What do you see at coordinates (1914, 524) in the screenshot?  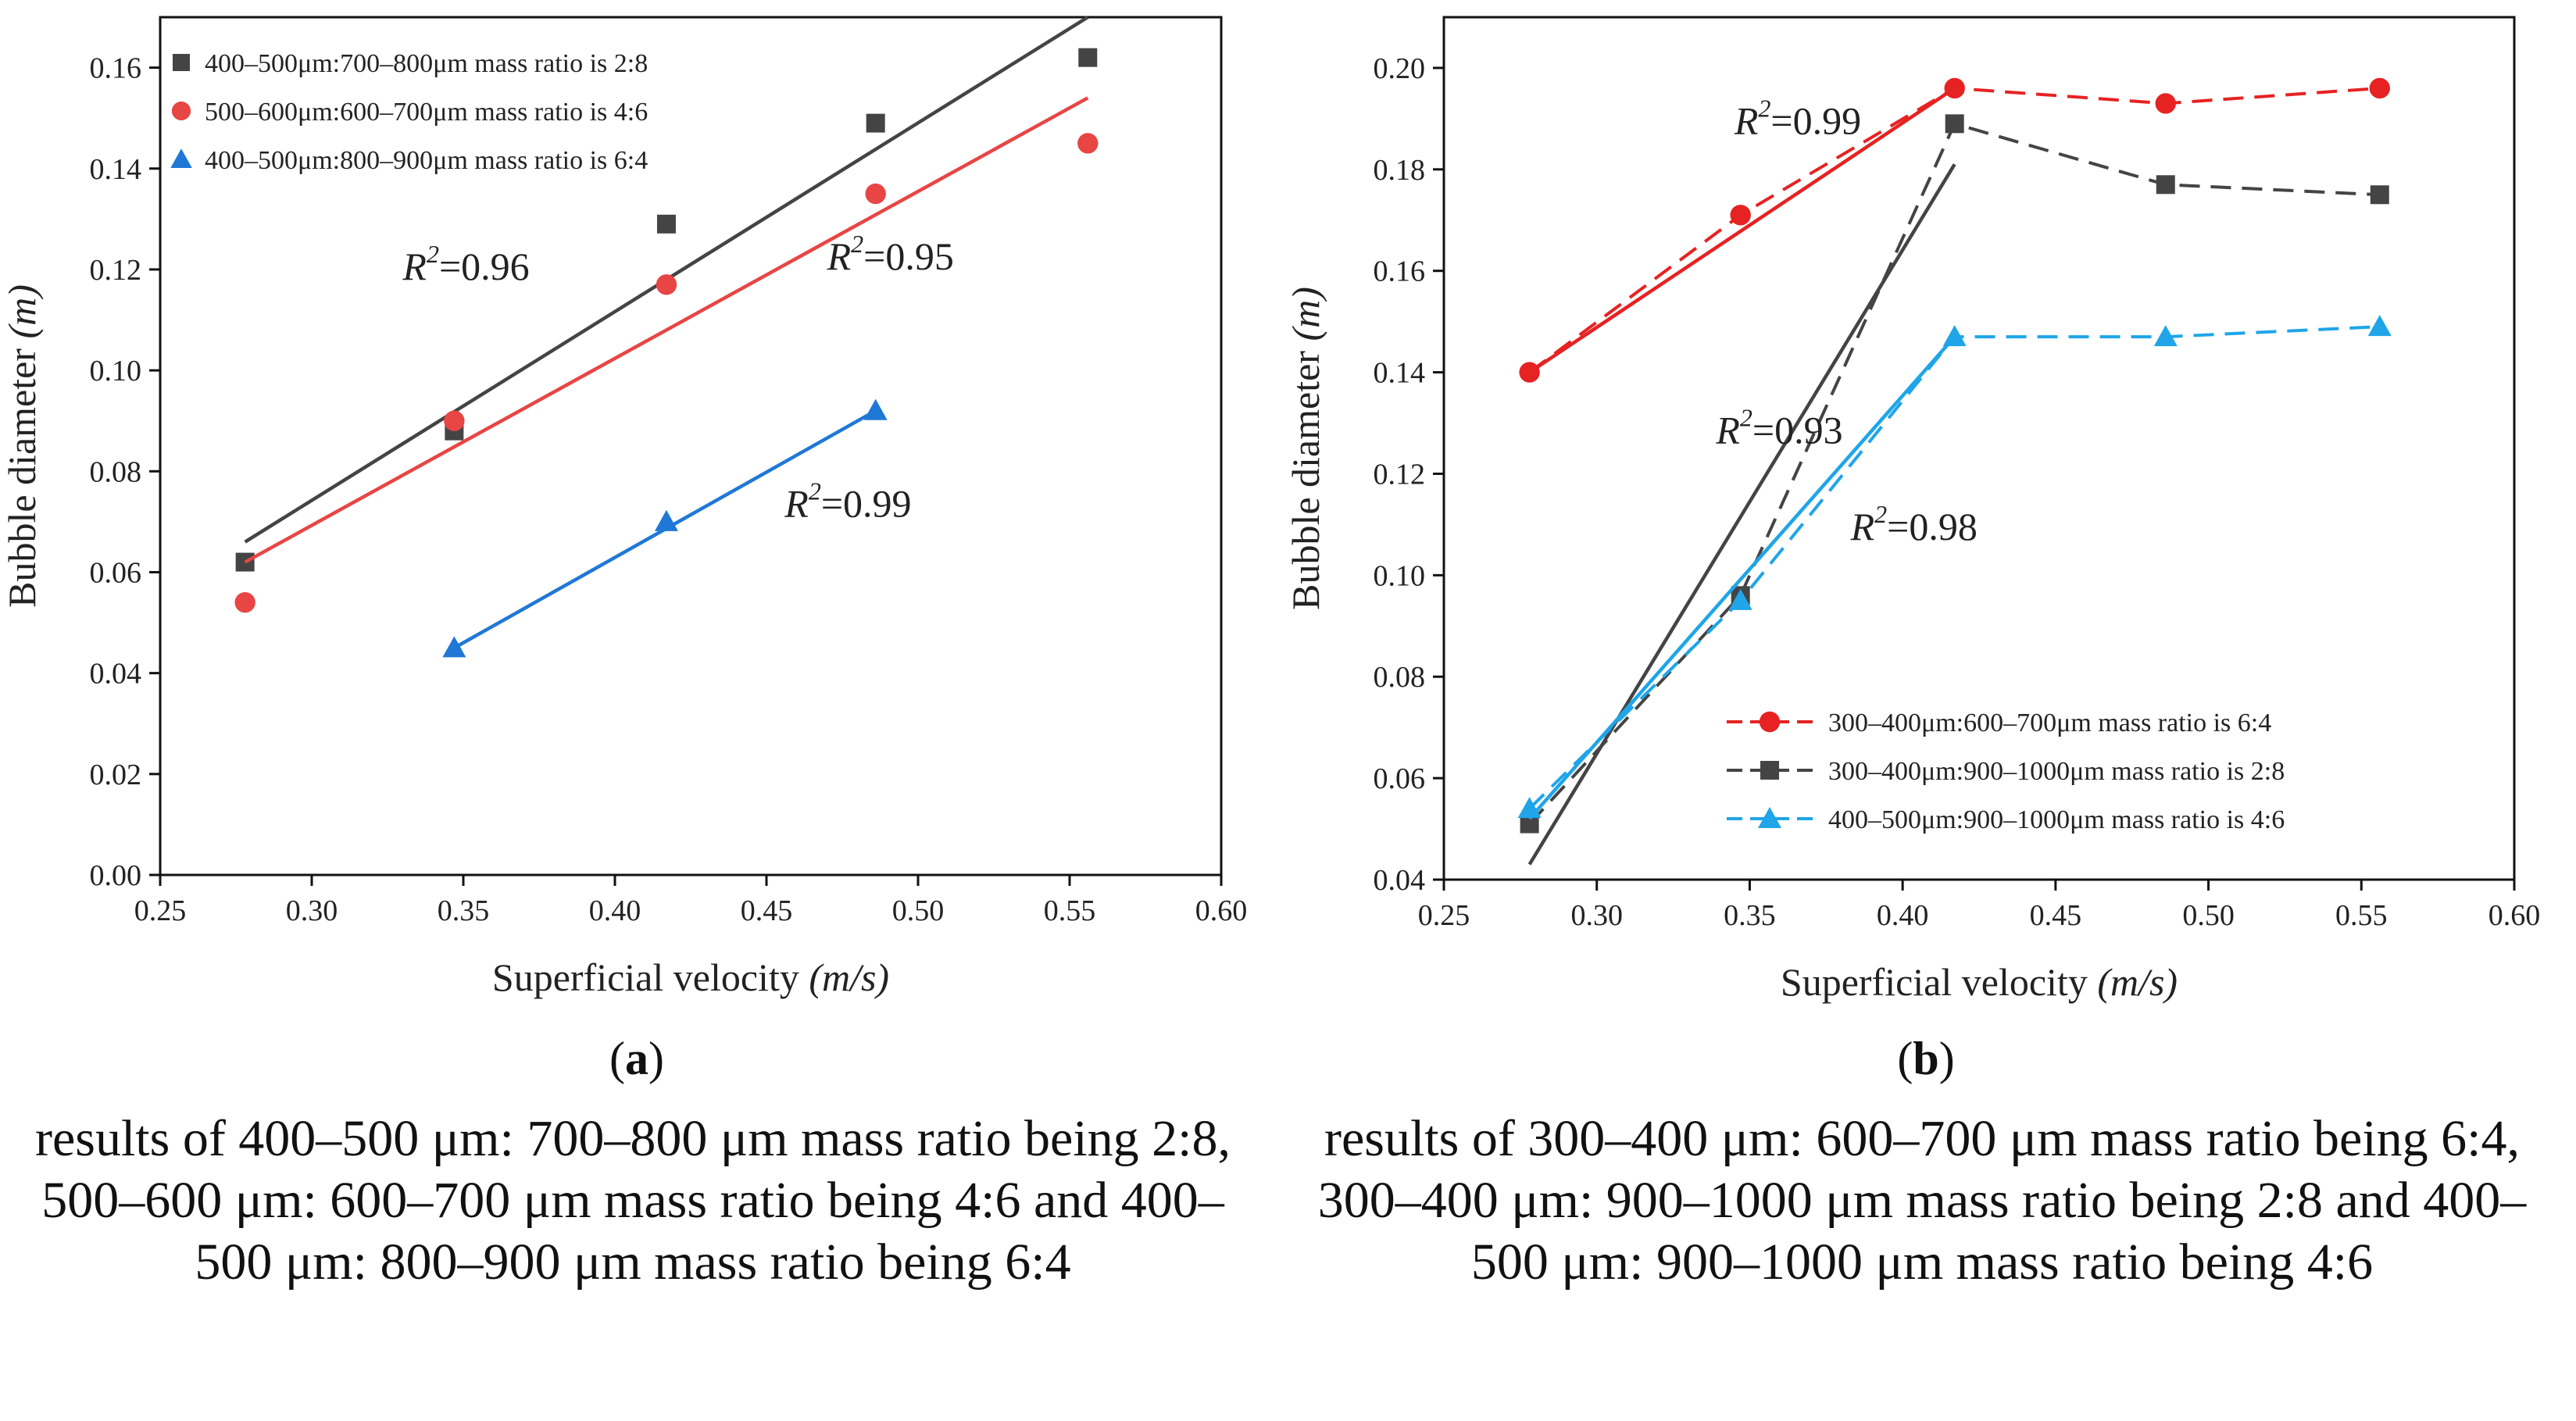 I see `r2-annotation-3: R2=0.98` at bounding box center [1914, 524].